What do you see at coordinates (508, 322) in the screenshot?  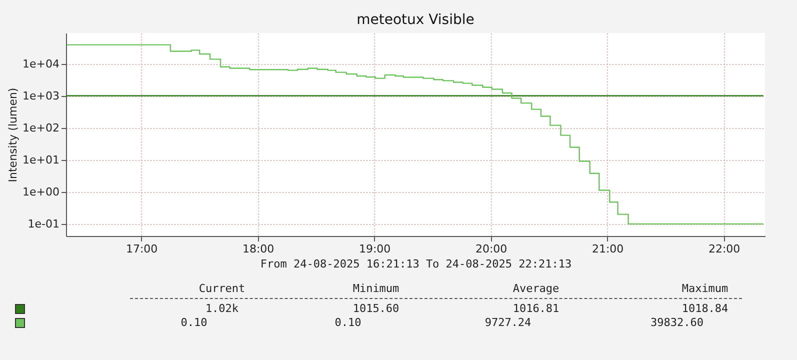 I see `text: 9727.24` at bounding box center [508, 322].